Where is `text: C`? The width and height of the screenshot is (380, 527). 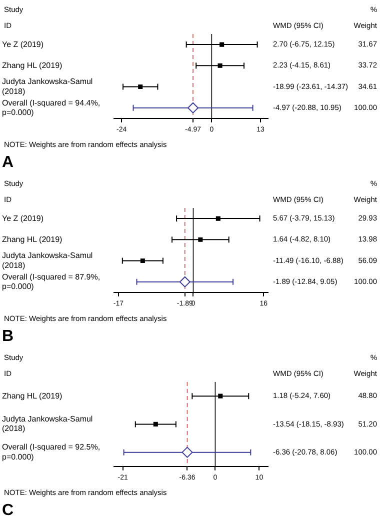 text: C is located at coordinates (8, 510).